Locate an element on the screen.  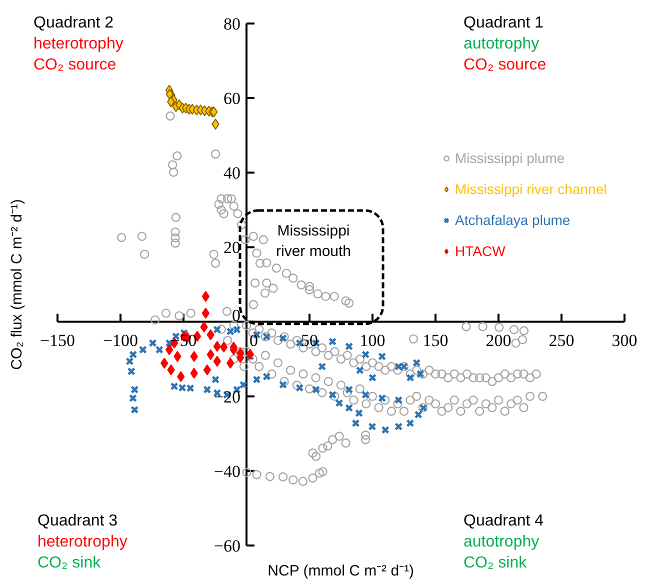
x-tick-label: −150 is located at coordinates (58, 340).